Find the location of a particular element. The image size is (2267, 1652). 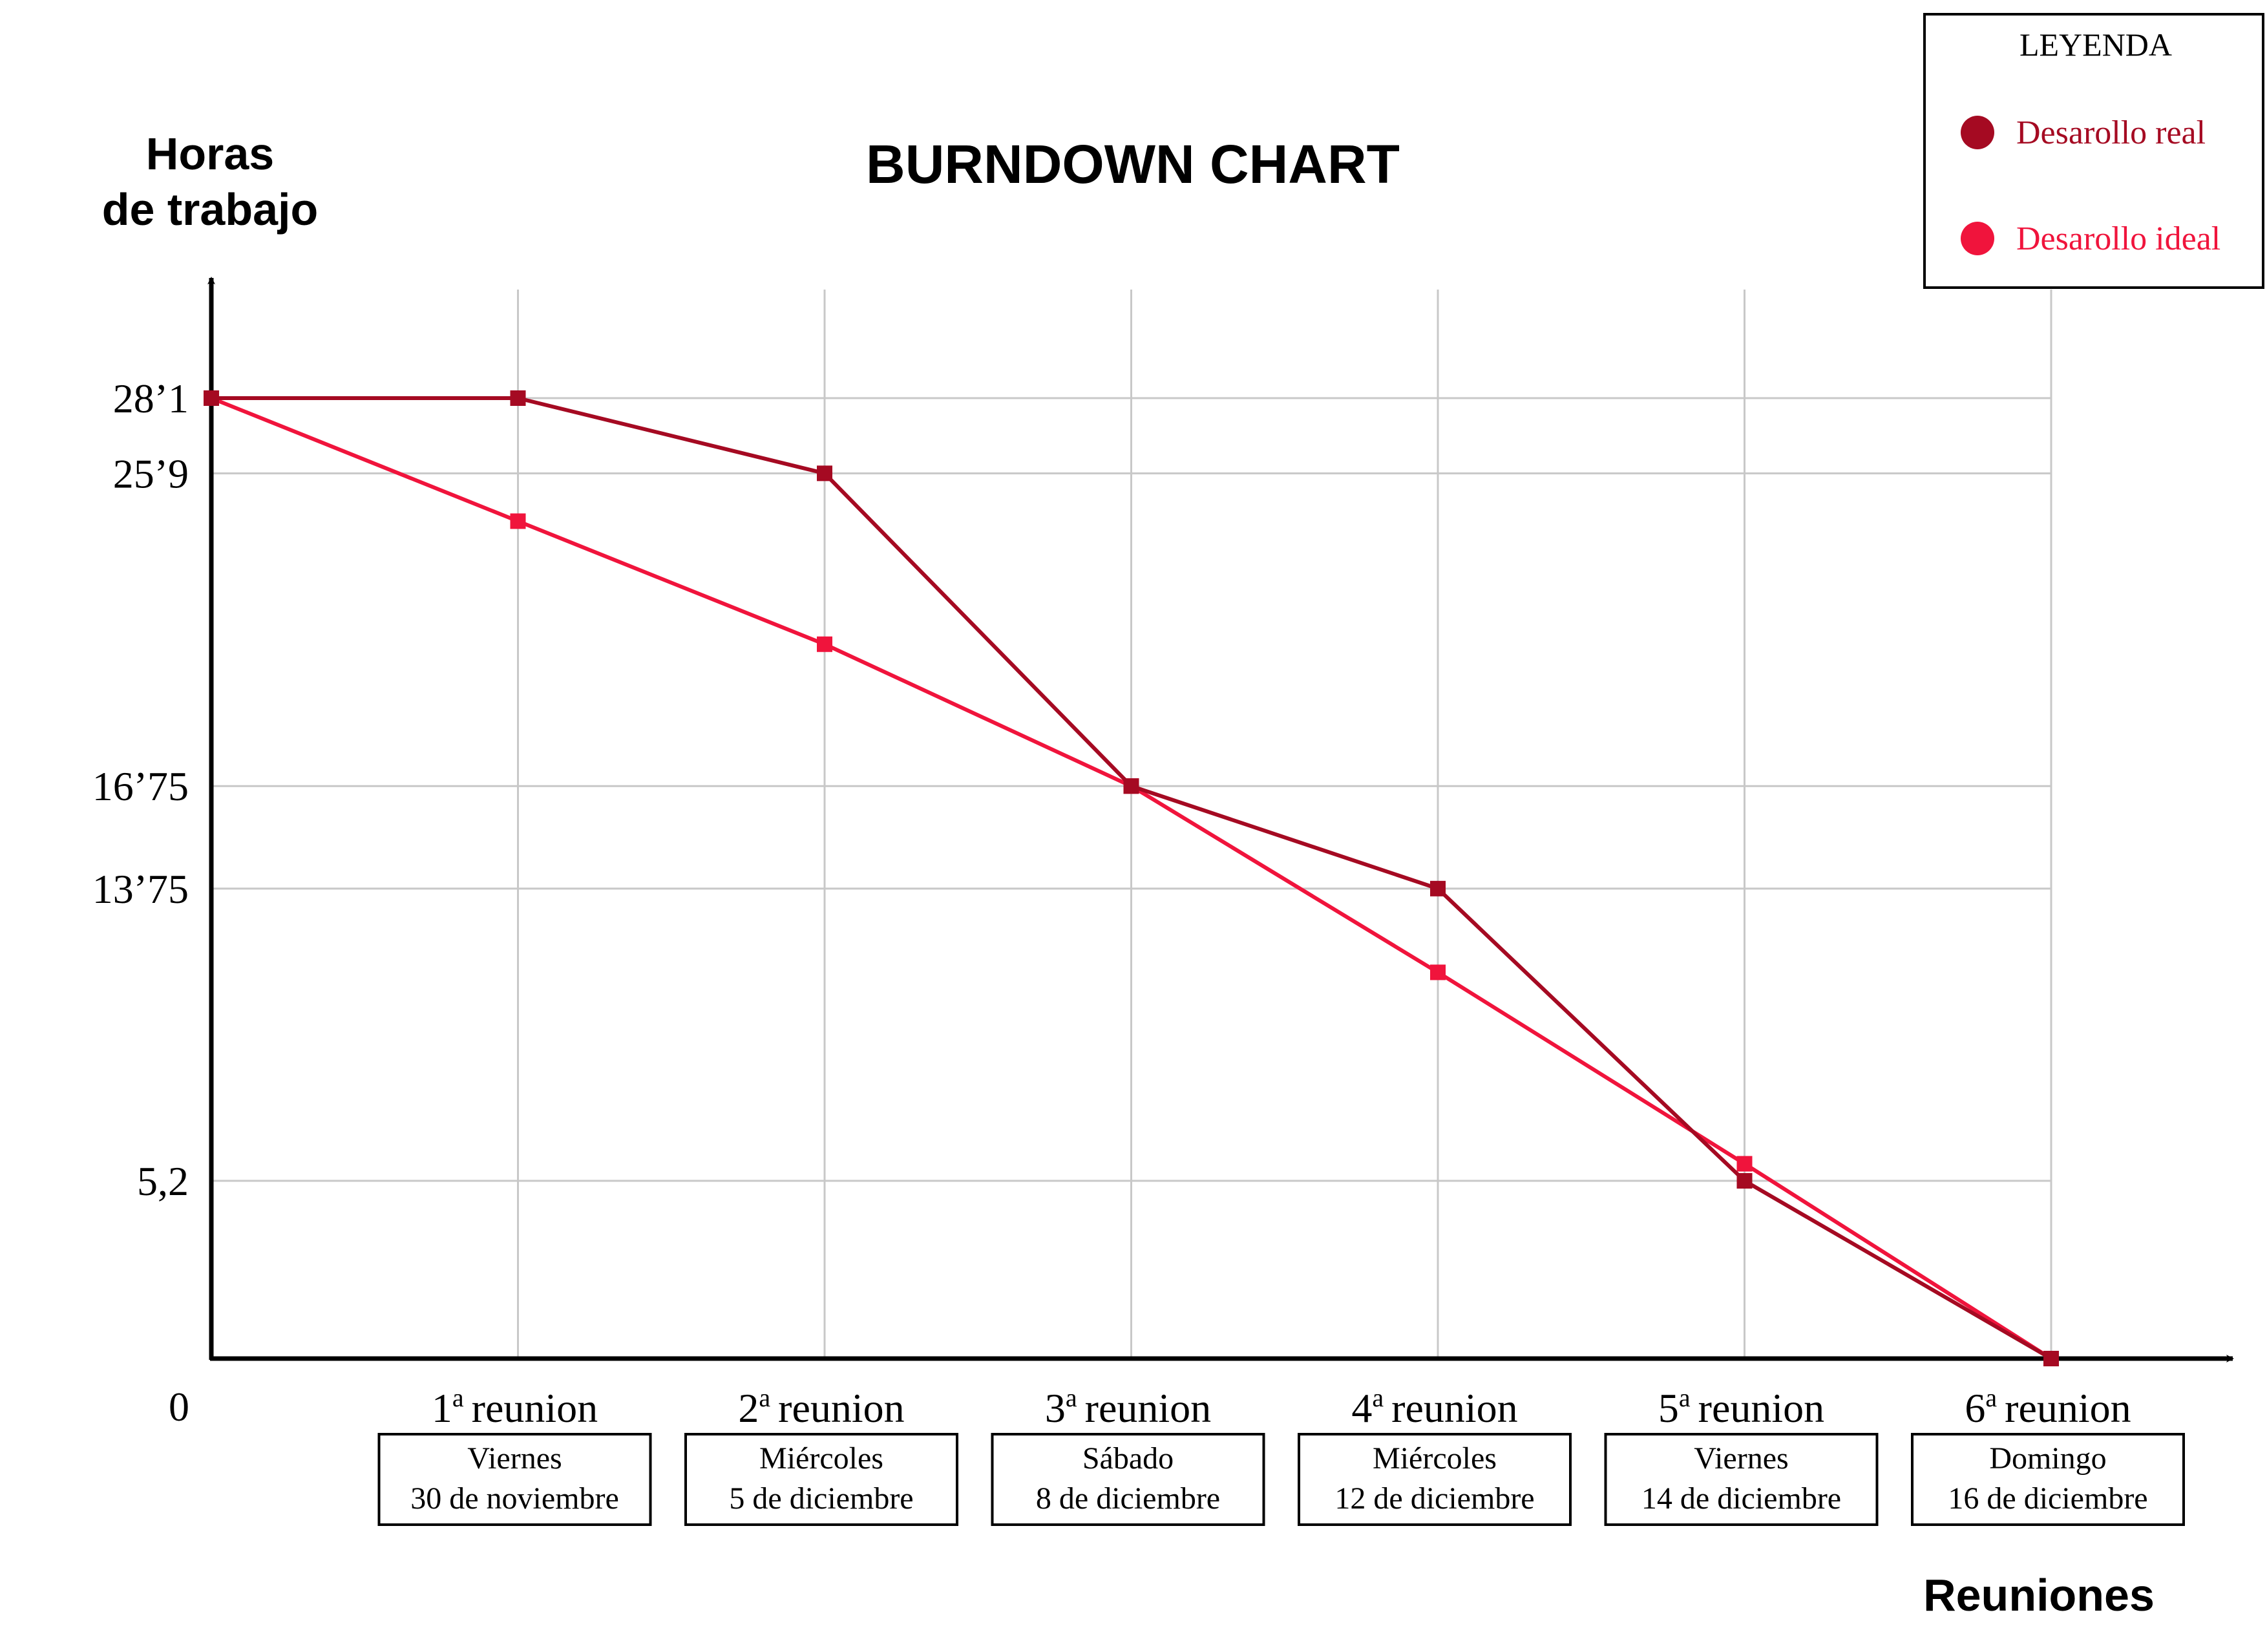

chart-title: BURNDOWN CHART is located at coordinates (1133, 164).